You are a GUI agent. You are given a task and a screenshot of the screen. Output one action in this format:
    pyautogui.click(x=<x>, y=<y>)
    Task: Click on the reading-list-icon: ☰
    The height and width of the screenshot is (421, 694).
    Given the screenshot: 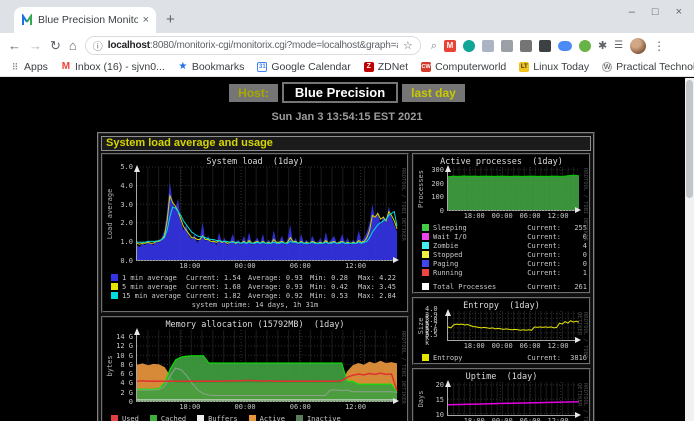 What is the action you would take?
    pyautogui.click(x=619, y=45)
    